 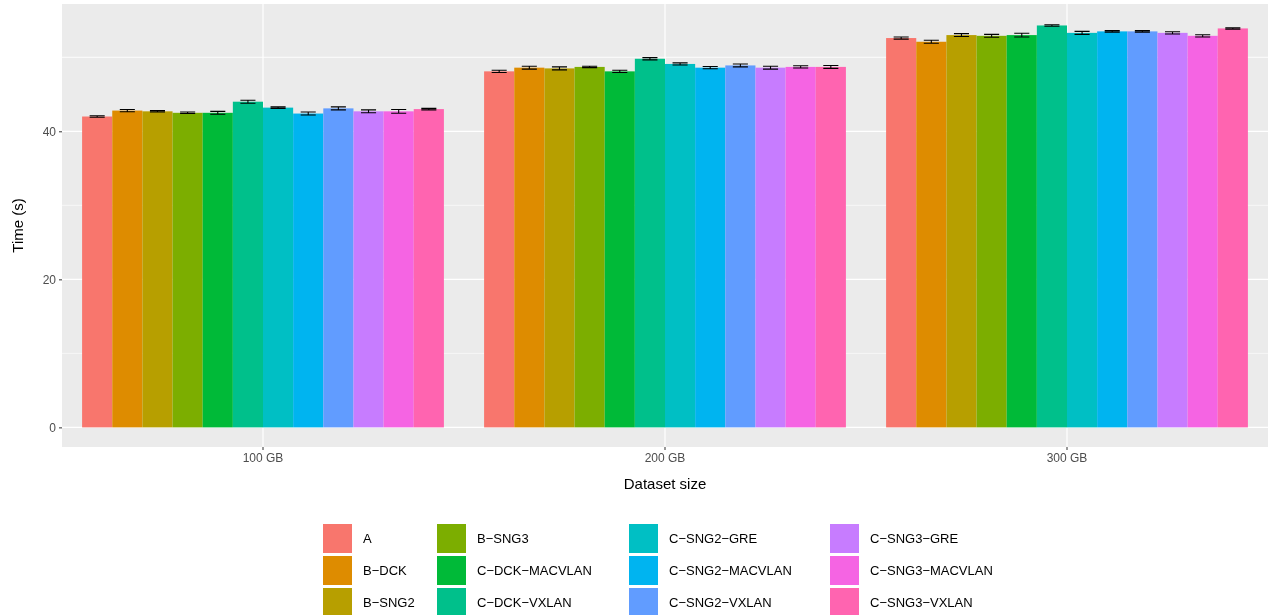 I want to click on legend-label: B−DCK, so click(x=385, y=570).